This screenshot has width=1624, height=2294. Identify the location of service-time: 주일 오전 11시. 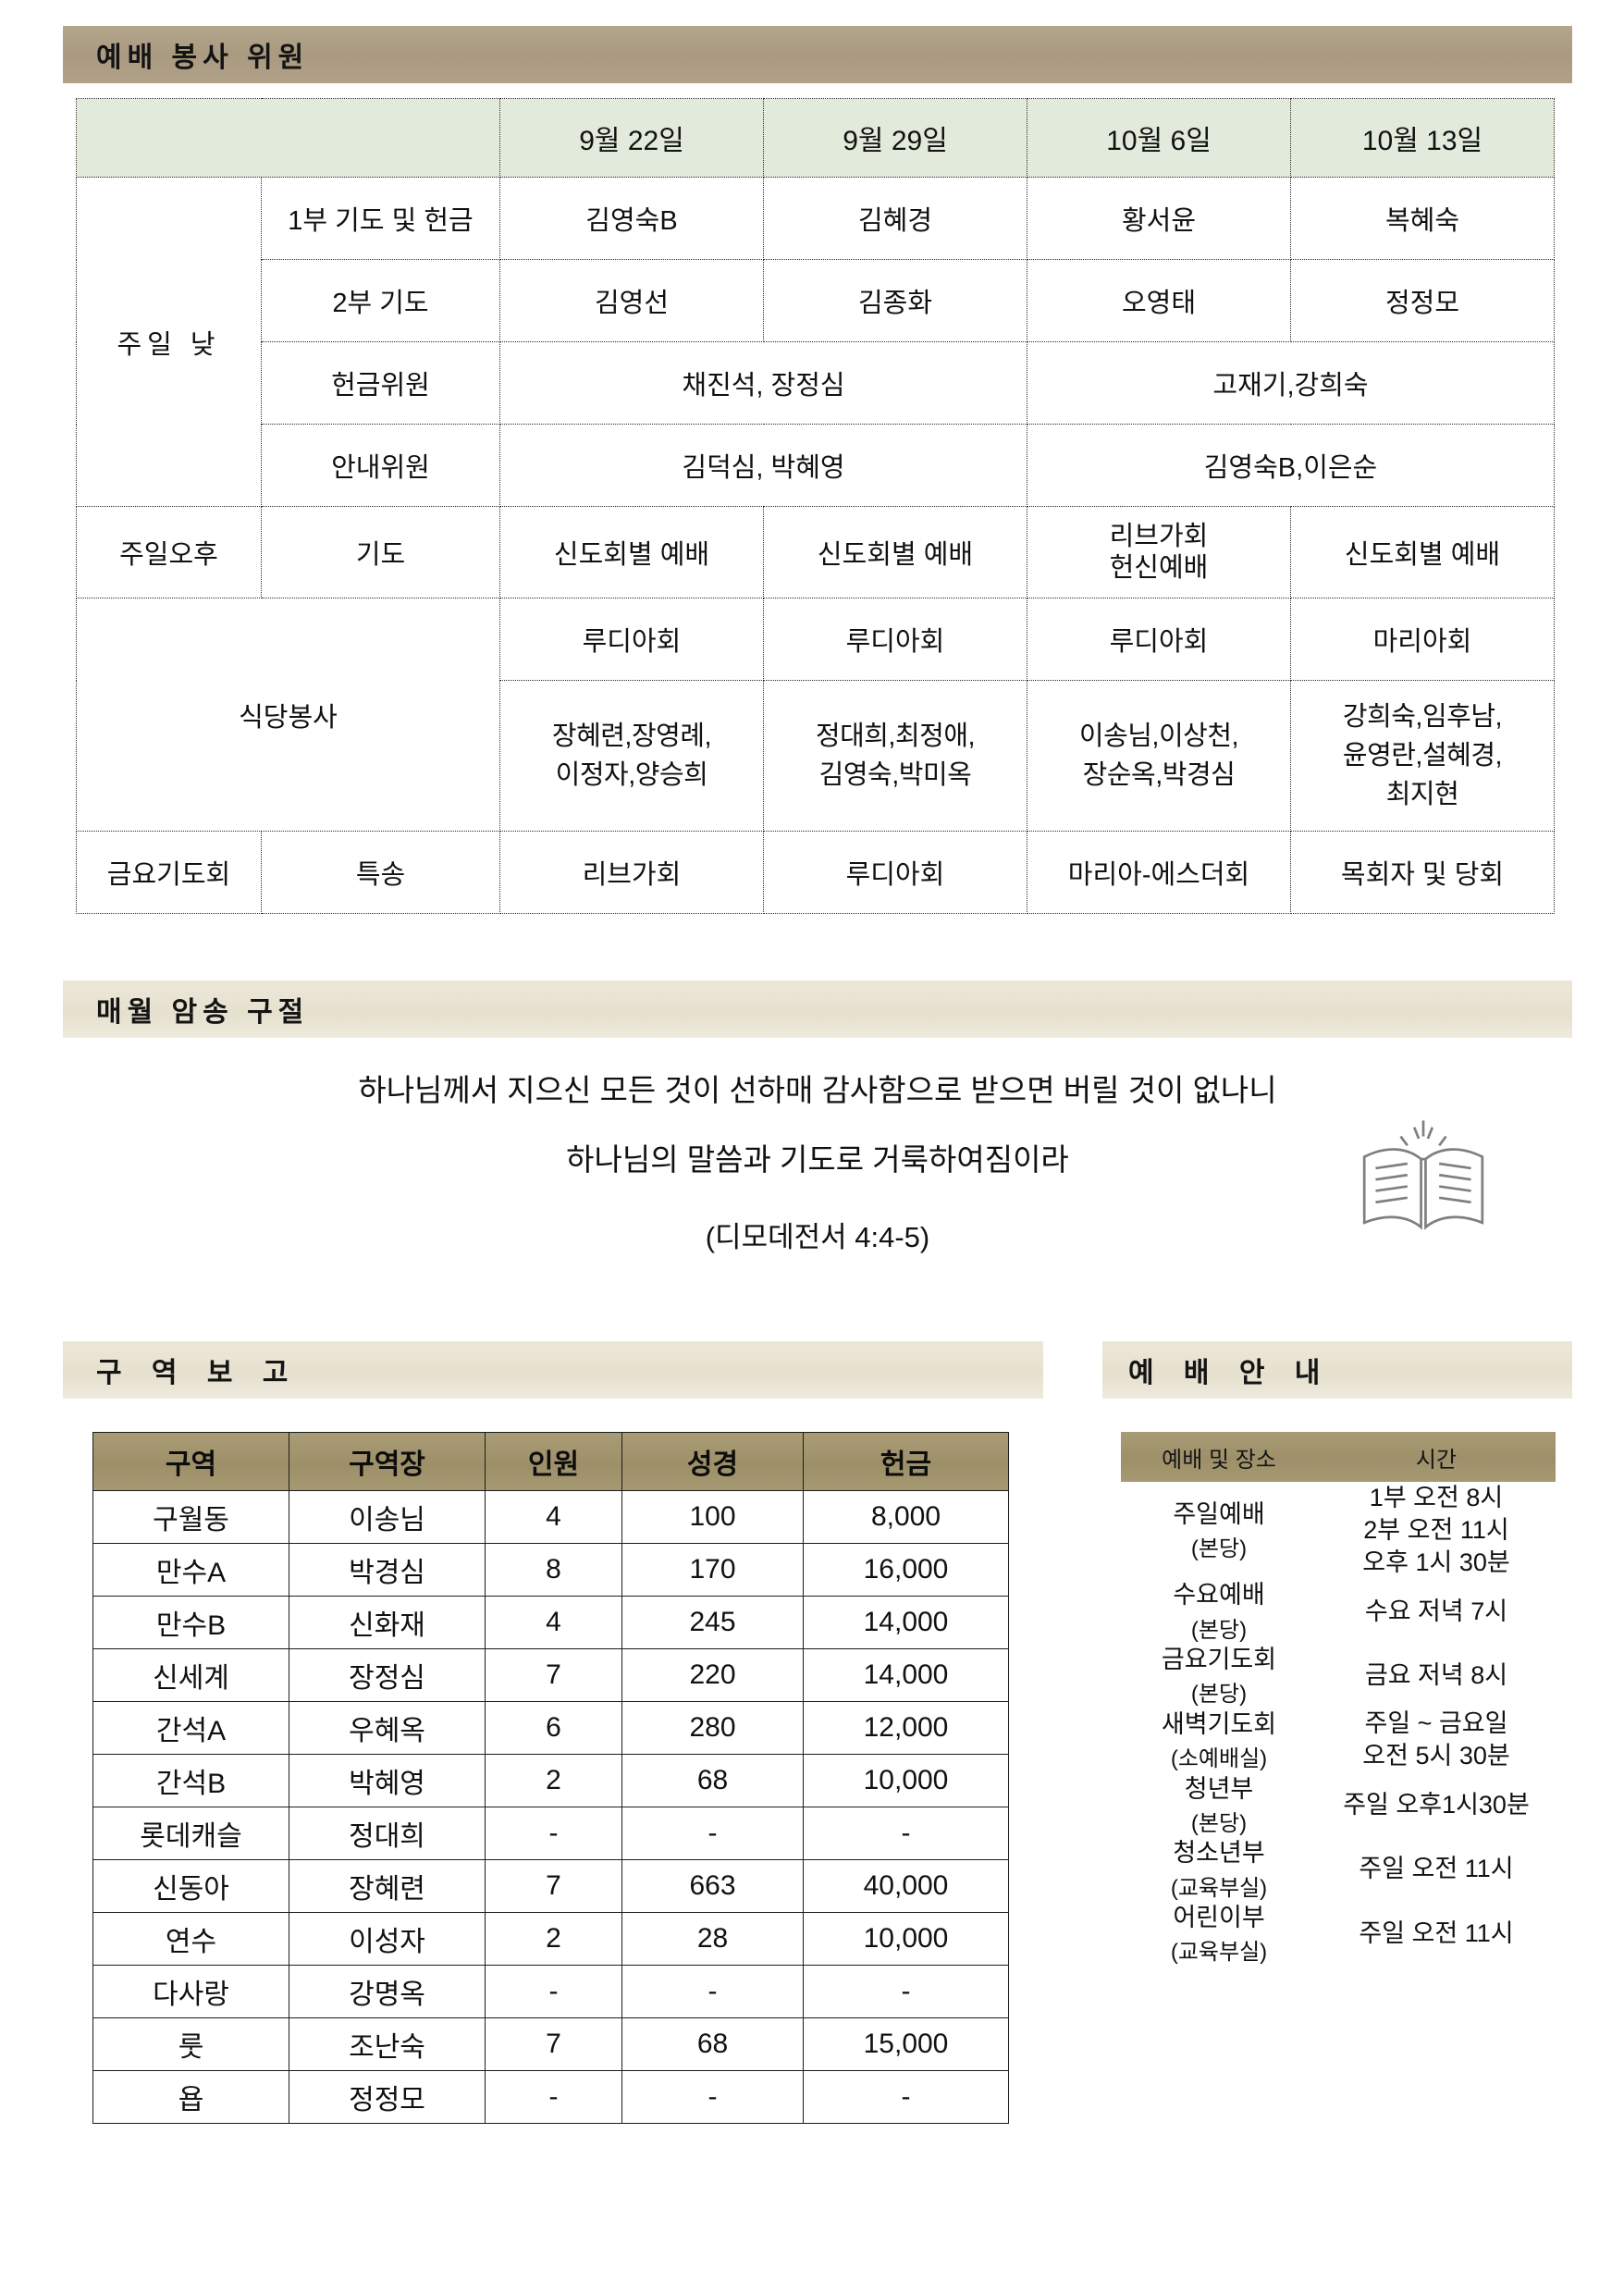
(1436, 1869).